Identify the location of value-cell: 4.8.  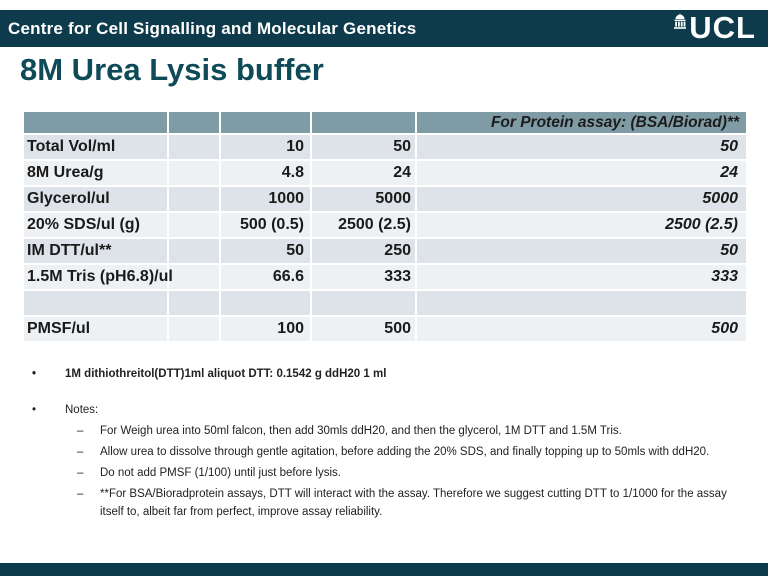
(265, 173).